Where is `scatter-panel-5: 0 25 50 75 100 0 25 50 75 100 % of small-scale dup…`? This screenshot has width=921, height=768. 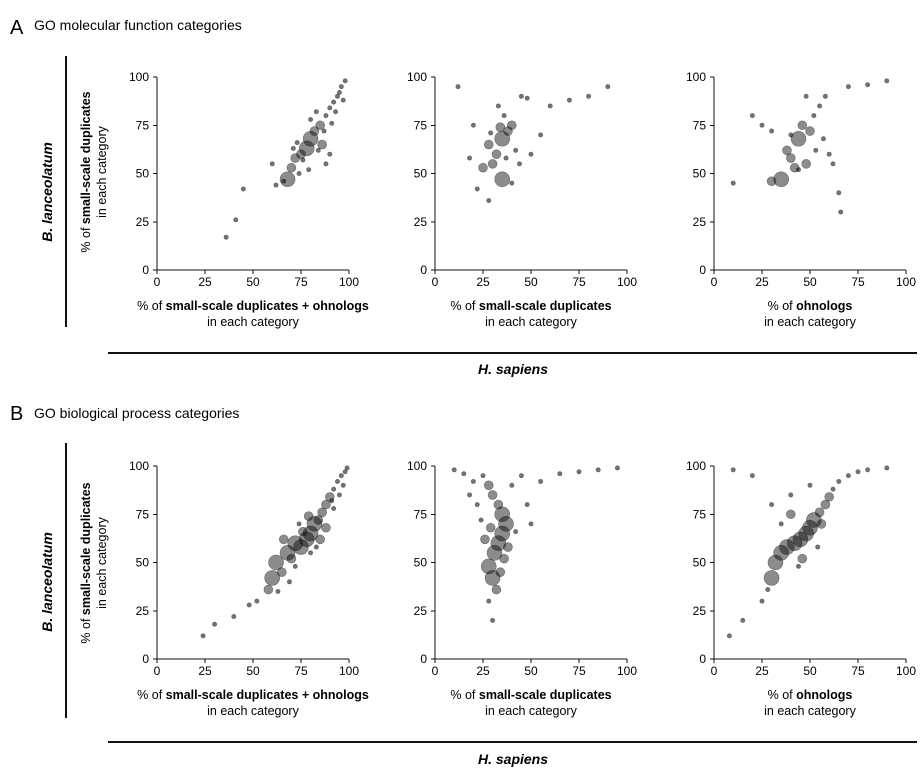 scatter-panel-5: 0 25 50 75 100 0 25 50 75 100 % of small-scale dup… is located at coordinates (522, 588).